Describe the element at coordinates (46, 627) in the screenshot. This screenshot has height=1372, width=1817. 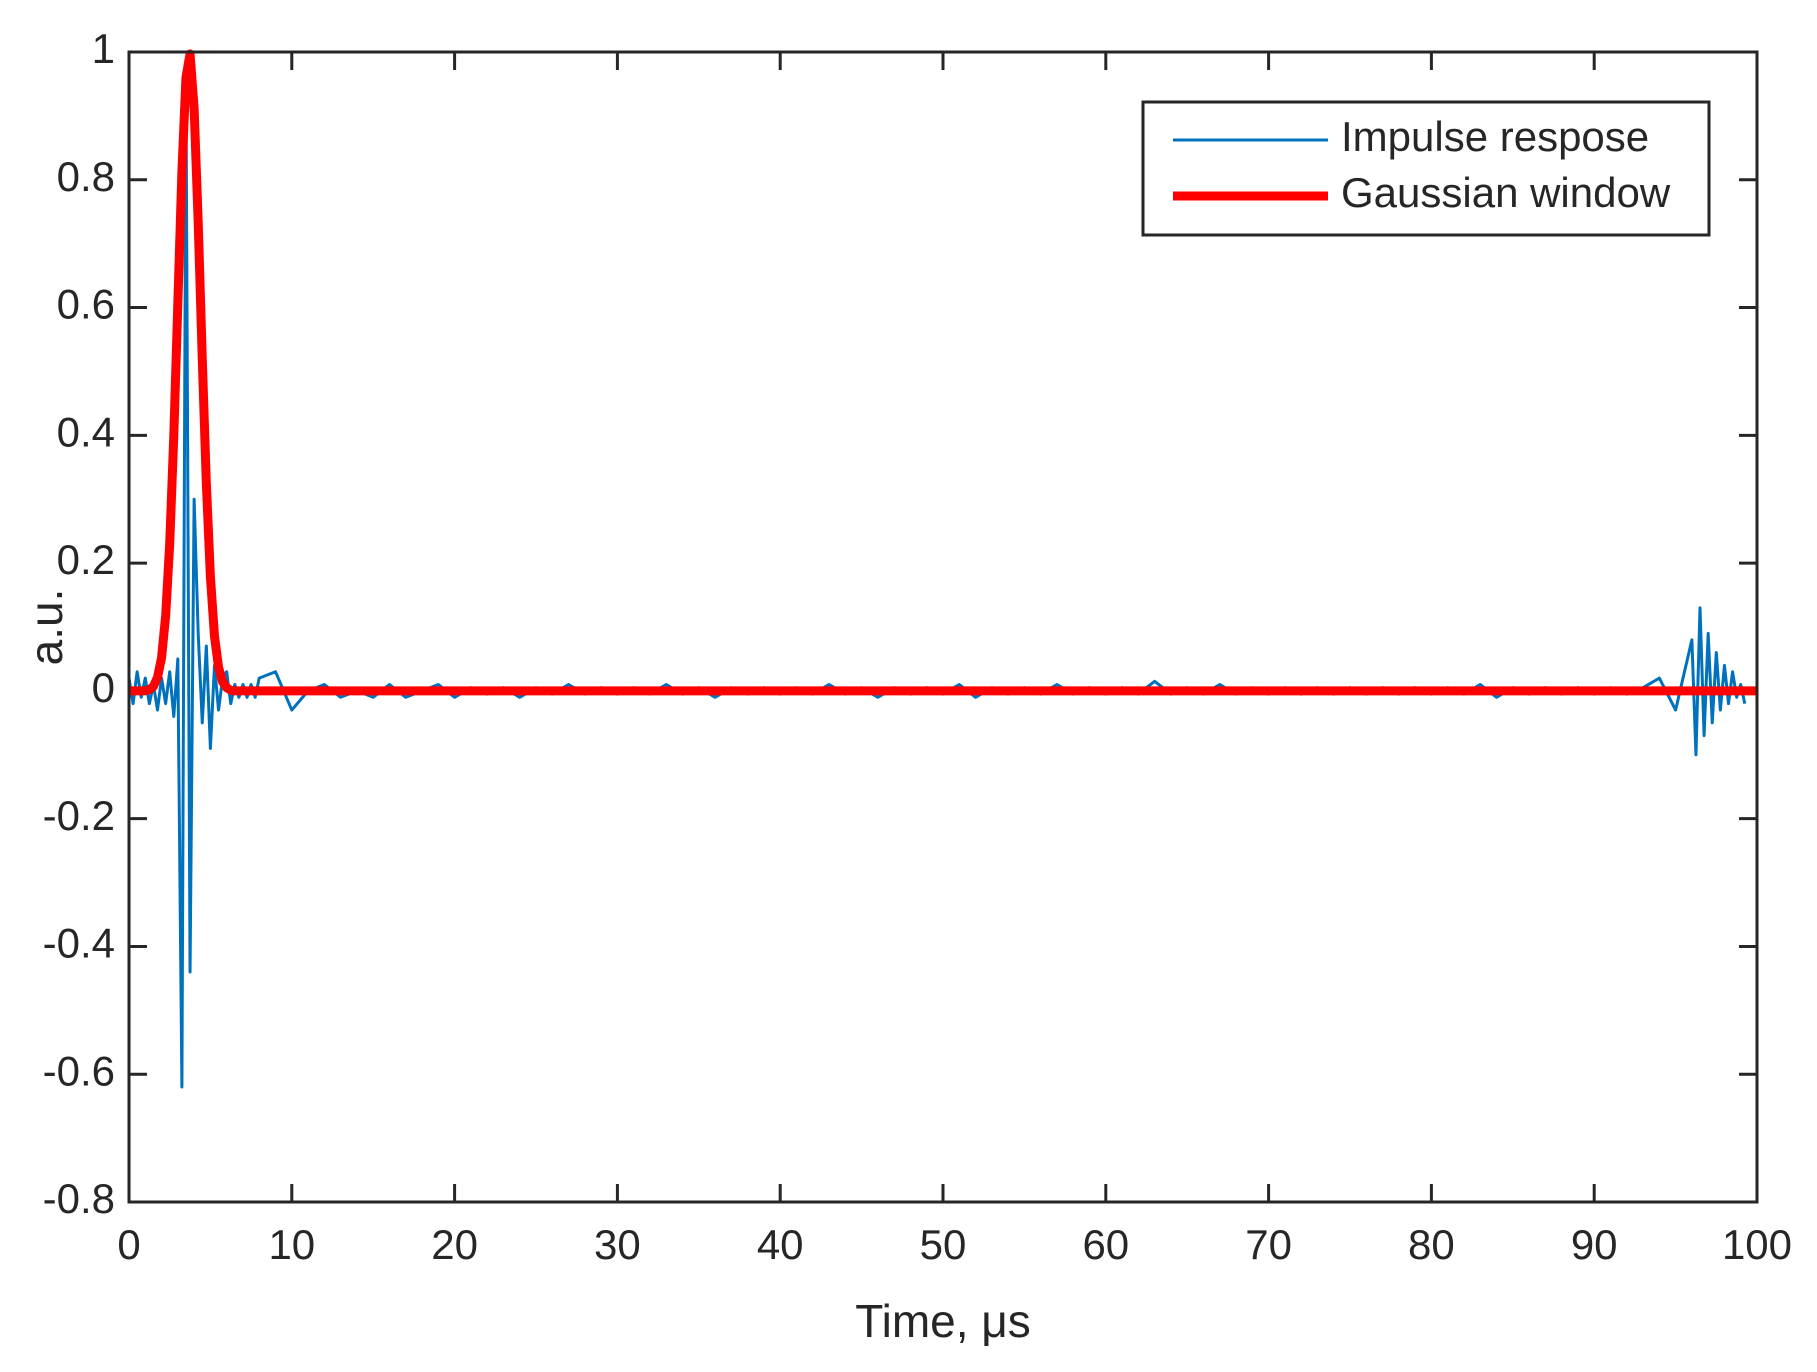
I see `y-axis-label: a.u.` at that location.